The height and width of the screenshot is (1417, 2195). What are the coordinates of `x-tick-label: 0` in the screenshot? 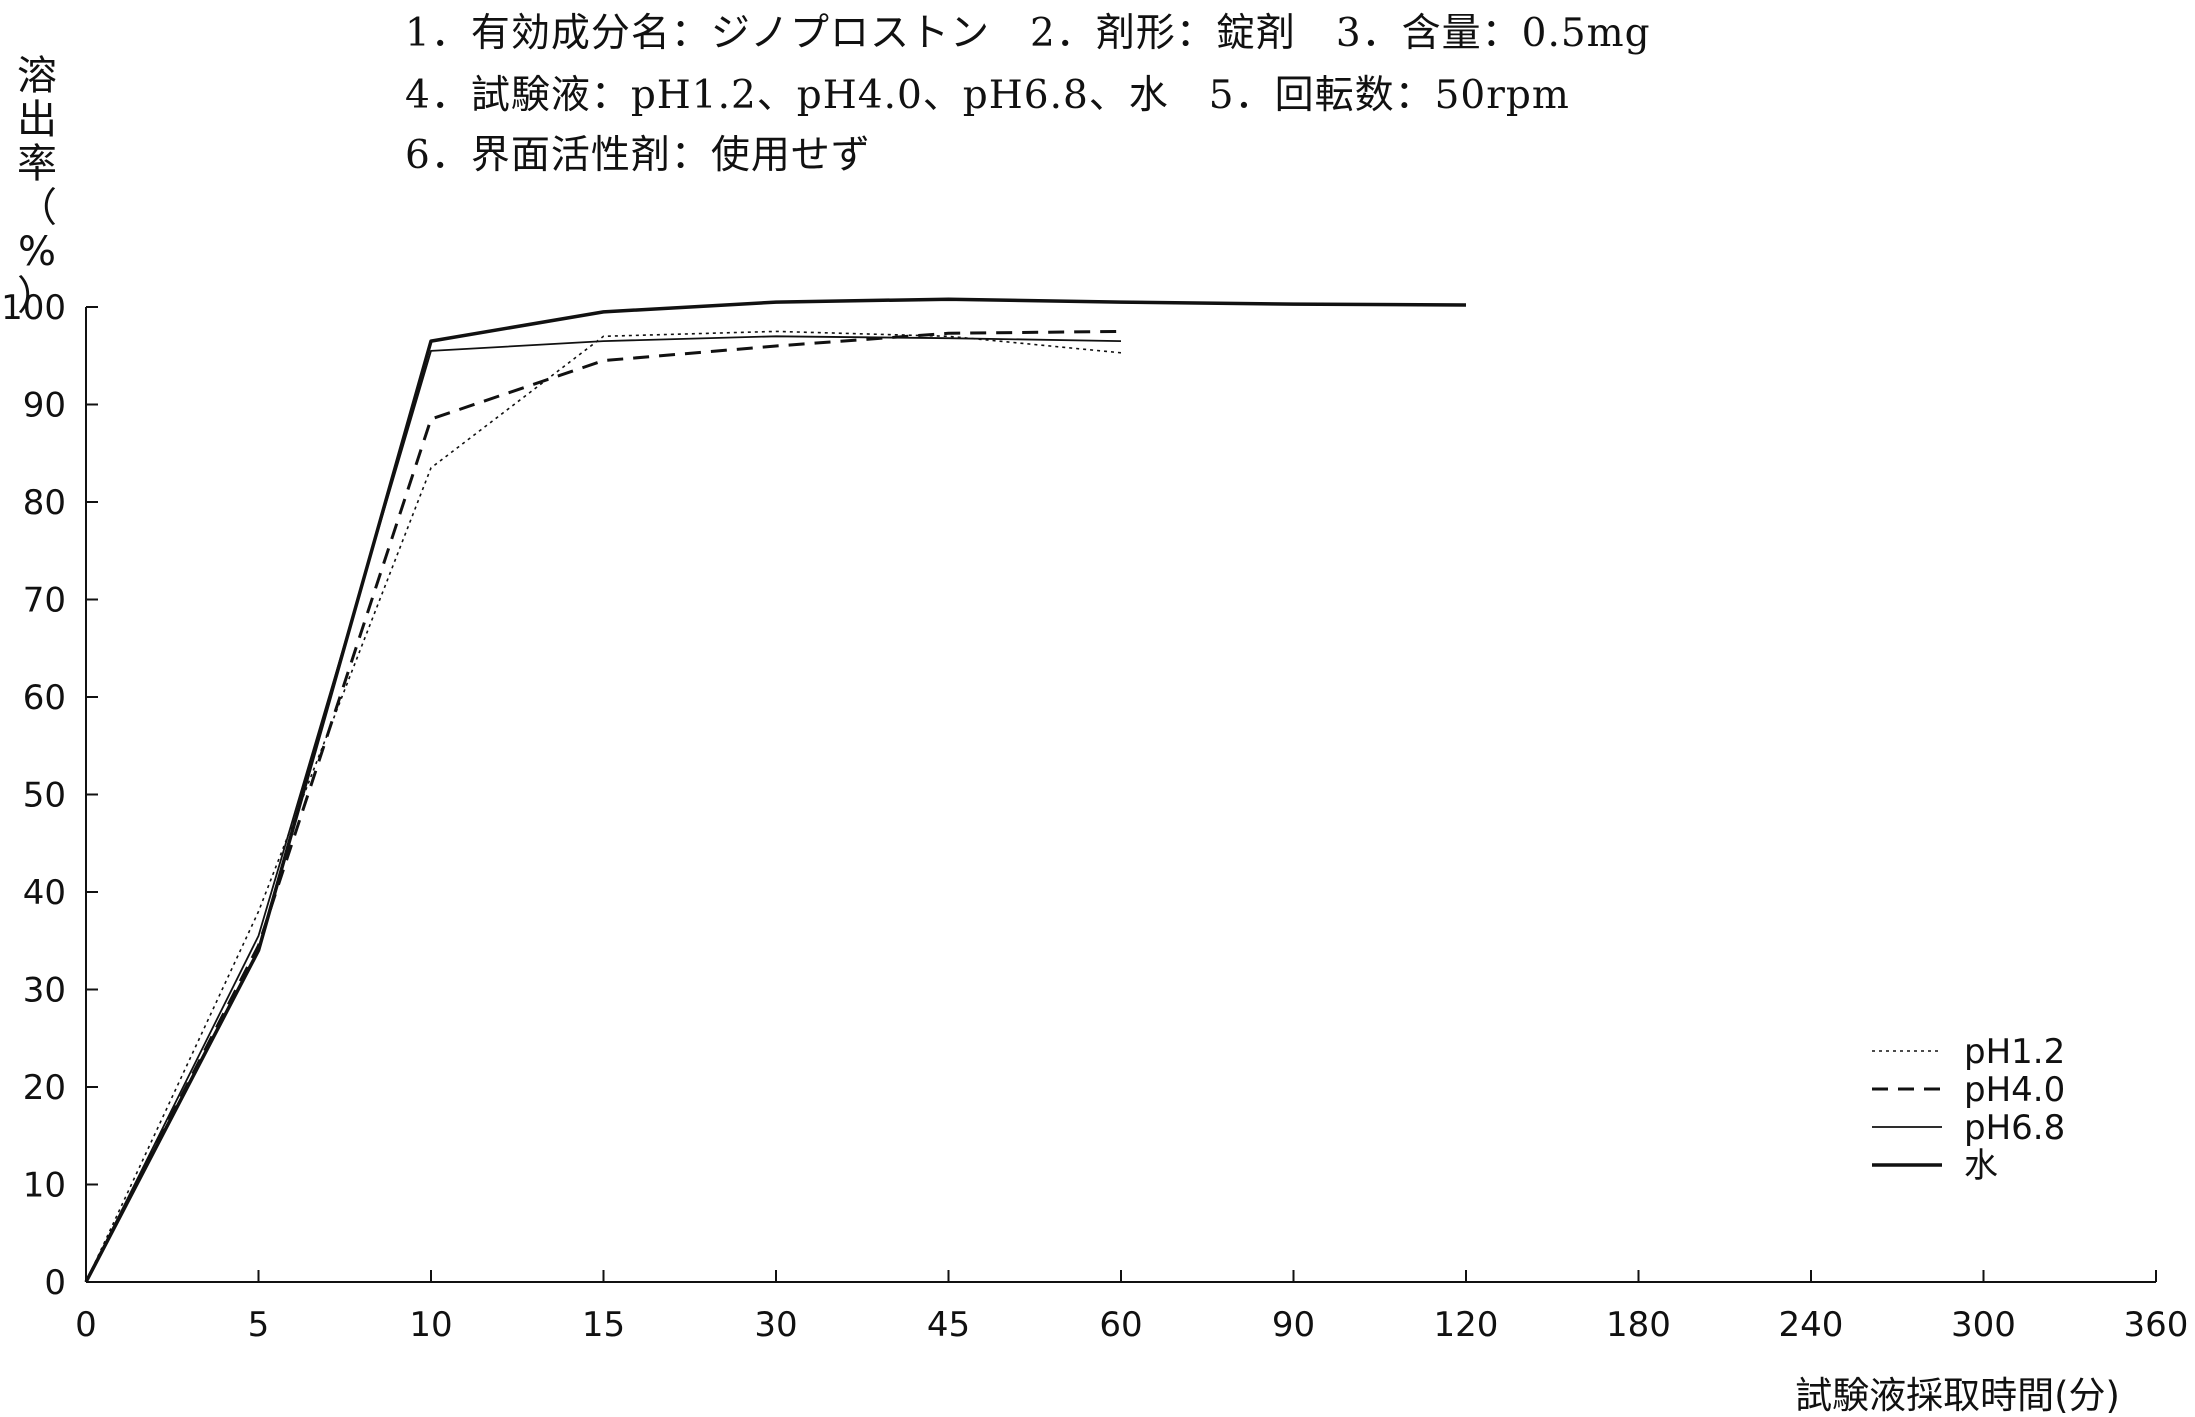 It's located at (86, 1325).